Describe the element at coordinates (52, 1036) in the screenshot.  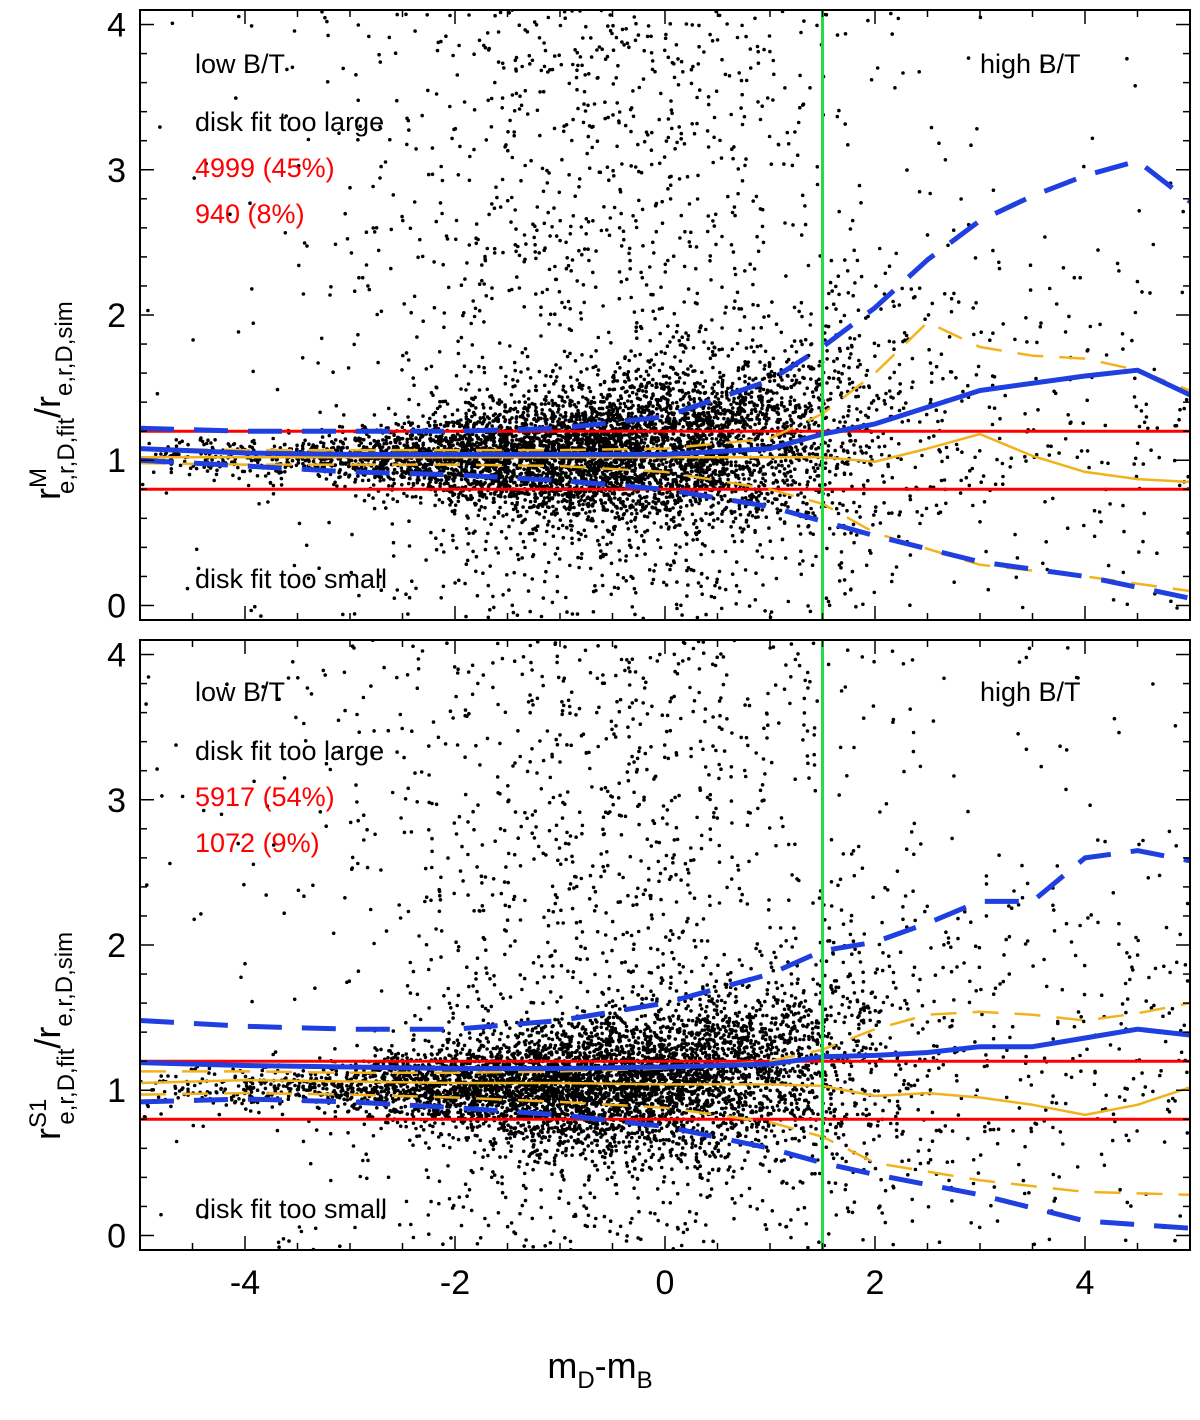
I see `y-axis-label: rS1e,r,D,fit/re,r,D,sim` at that location.